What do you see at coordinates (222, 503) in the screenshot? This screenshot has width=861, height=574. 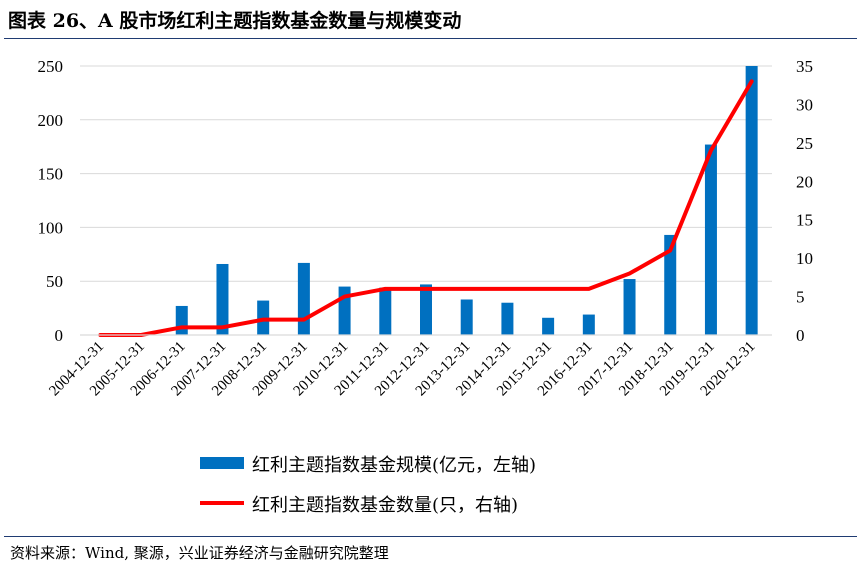 I see `legend-line-swatch` at bounding box center [222, 503].